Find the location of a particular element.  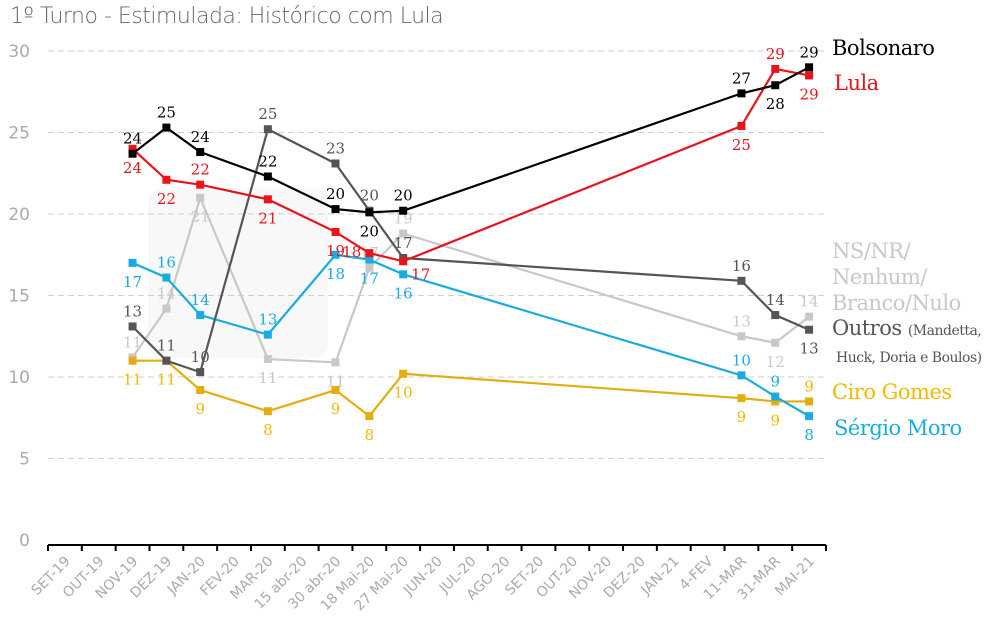

legend-ns-nr: NS/NR/ Nenhum/ Branco/Nulo is located at coordinates (896, 277).